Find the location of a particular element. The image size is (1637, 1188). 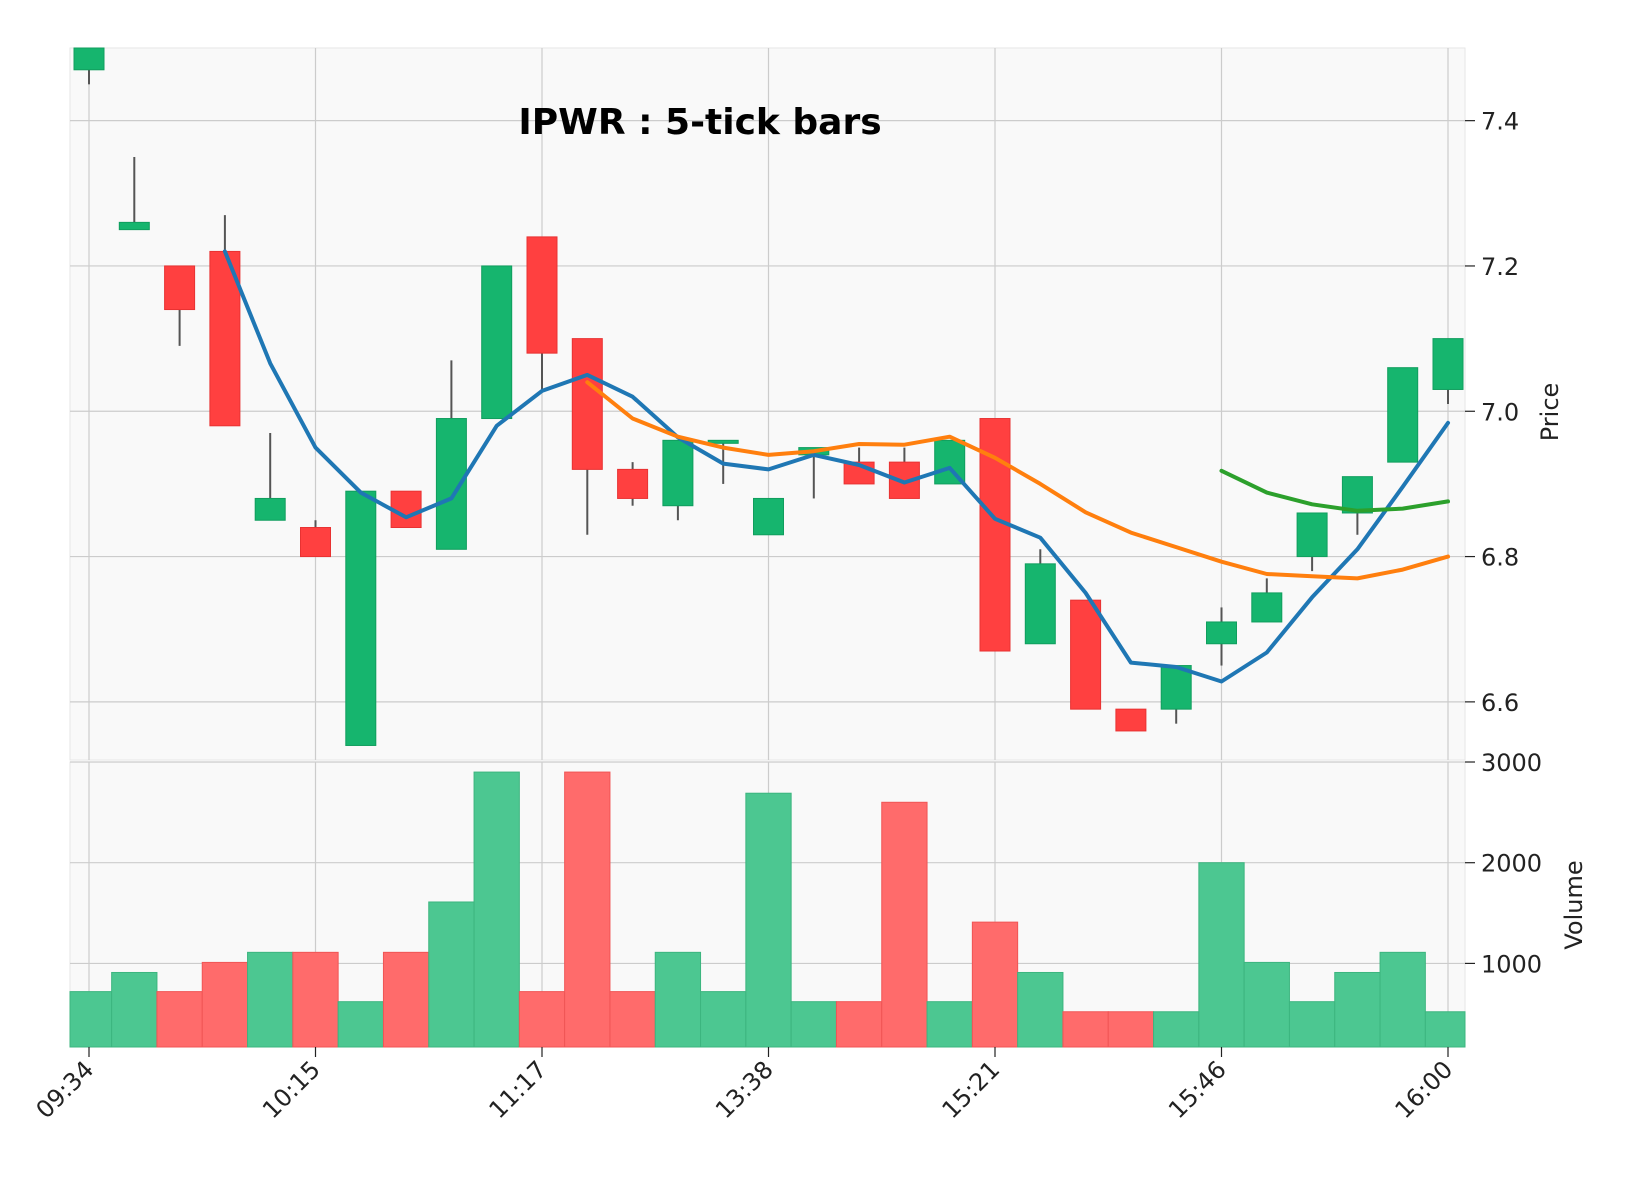

chart-title: IPWR : 5-tick bars is located at coordinates (699, 122).